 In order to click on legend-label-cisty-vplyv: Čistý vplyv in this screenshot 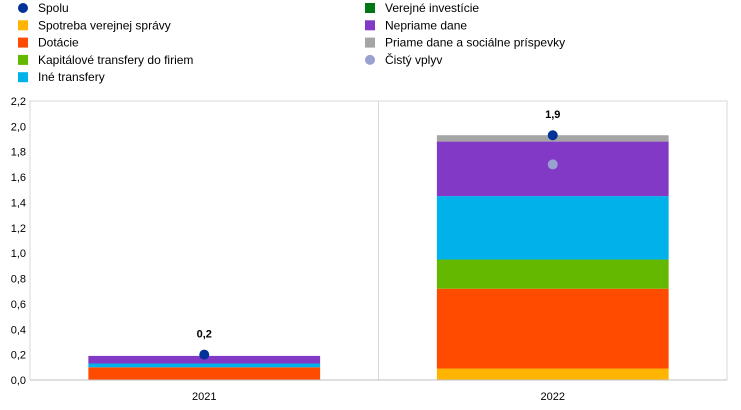, I will do `click(413, 59)`.